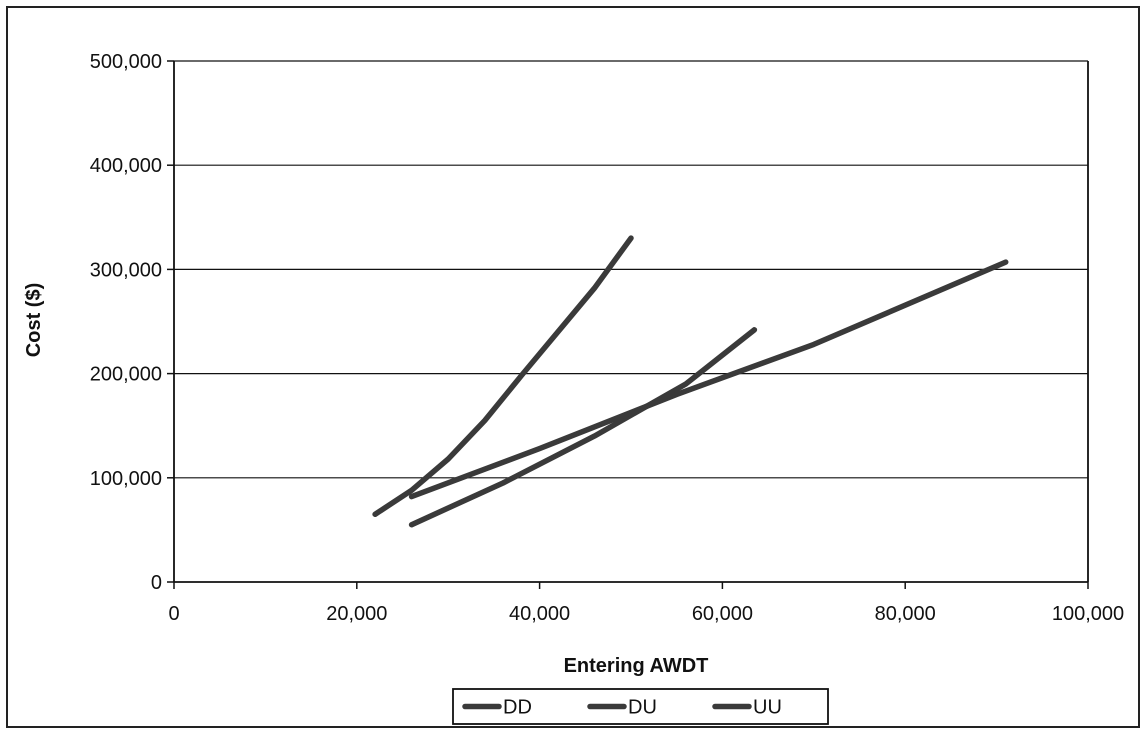 The height and width of the screenshot is (734, 1146). I want to click on legend-label-uu: UU, so click(767, 708).